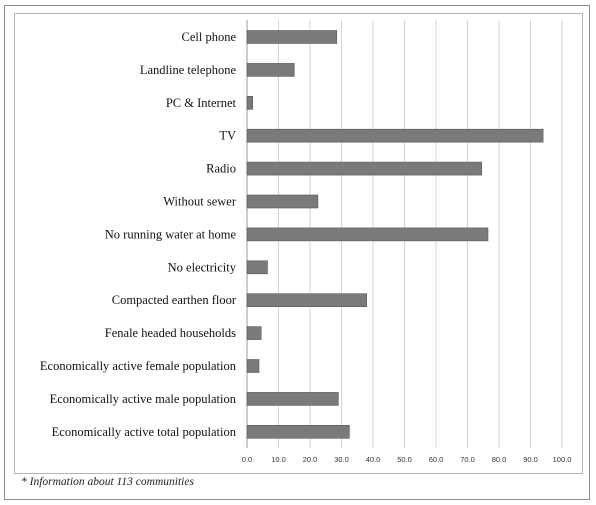 The width and height of the screenshot is (596, 505). Describe the element at coordinates (208, 37) in the screenshot. I see `category-label: Cell phone` at that location.